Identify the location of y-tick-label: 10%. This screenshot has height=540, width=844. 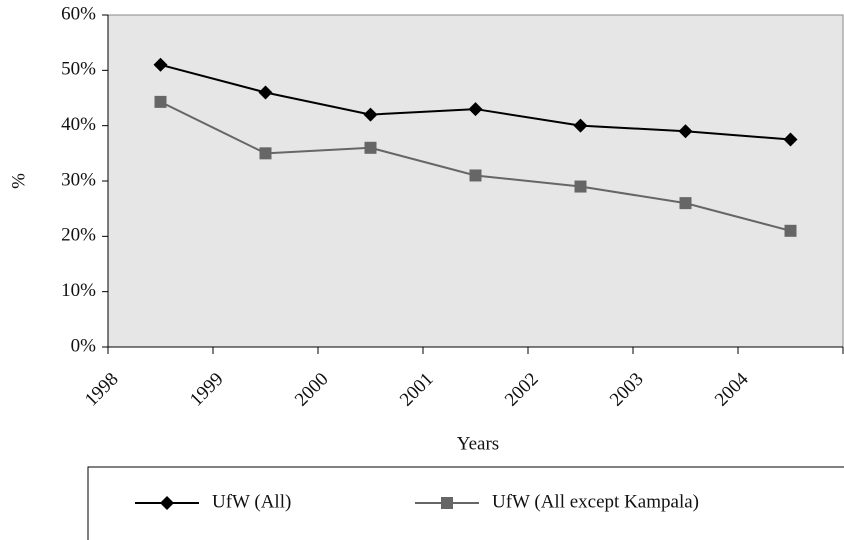
(78, 290).